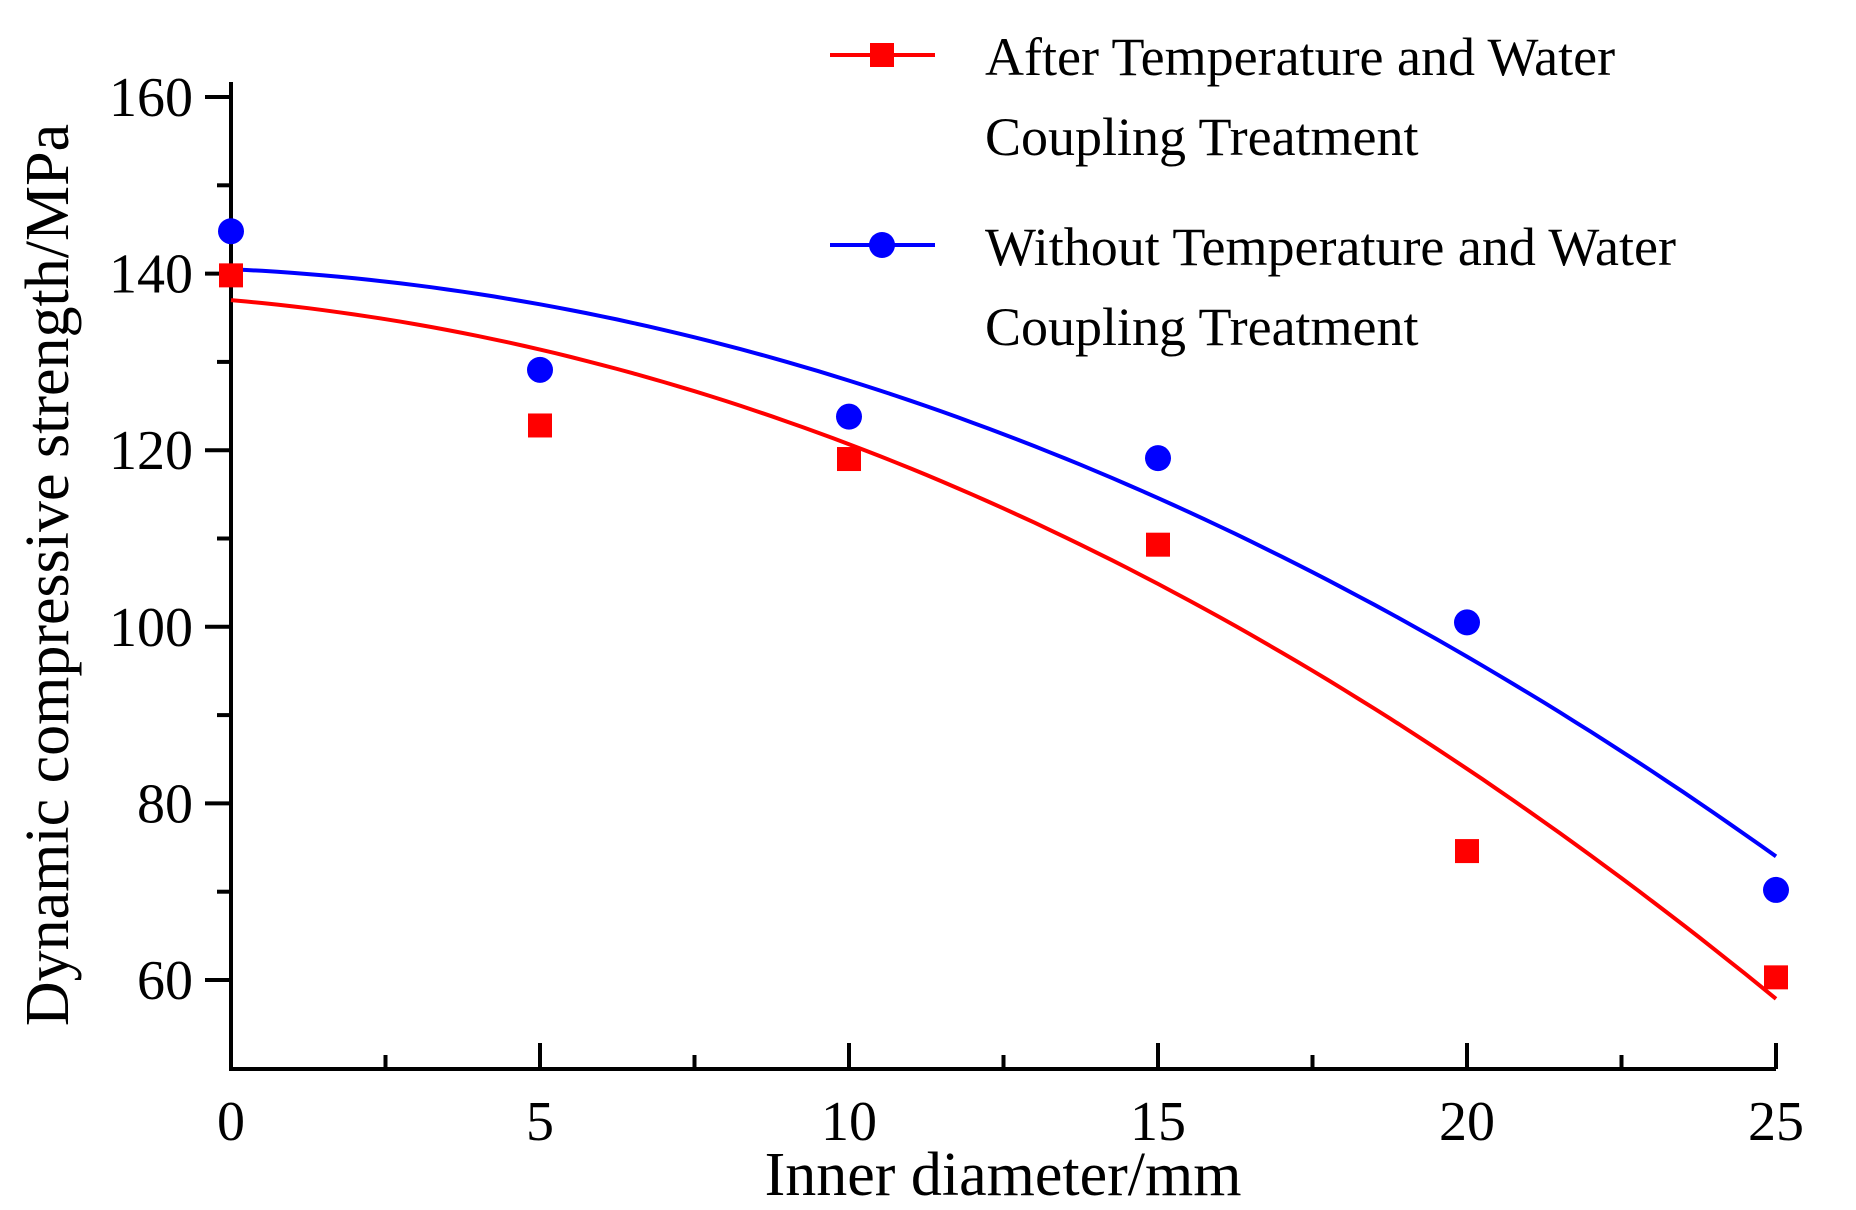  I want to click on y-tick-label-100: 100, so click(151, 628).